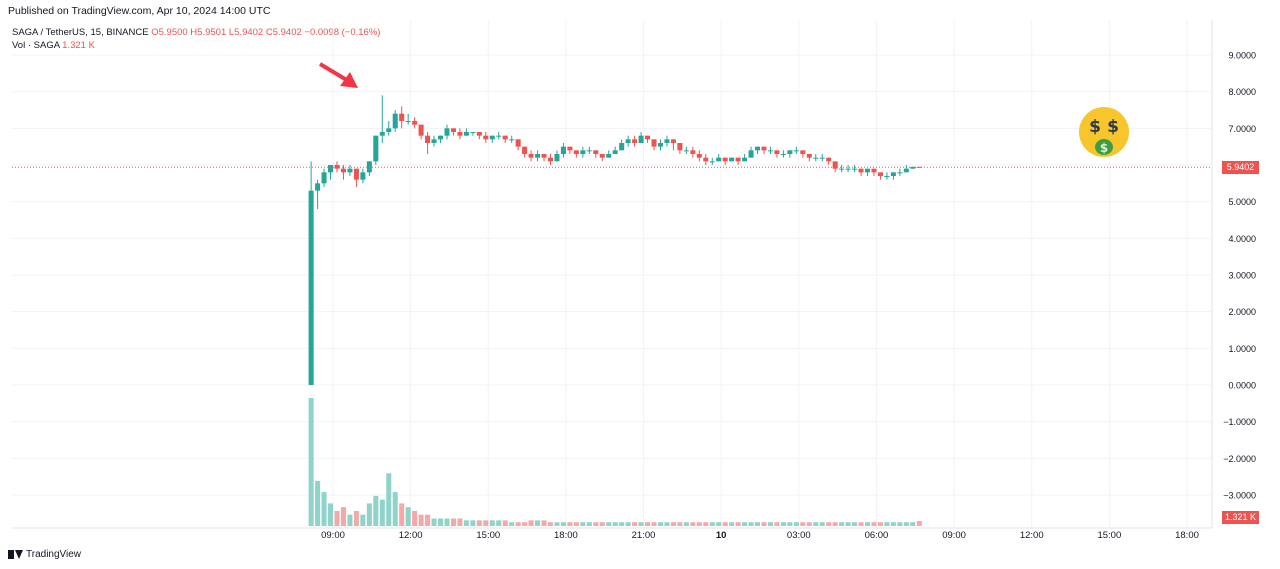  I want to click on footer-brand: TradingView, so click(54, 554).